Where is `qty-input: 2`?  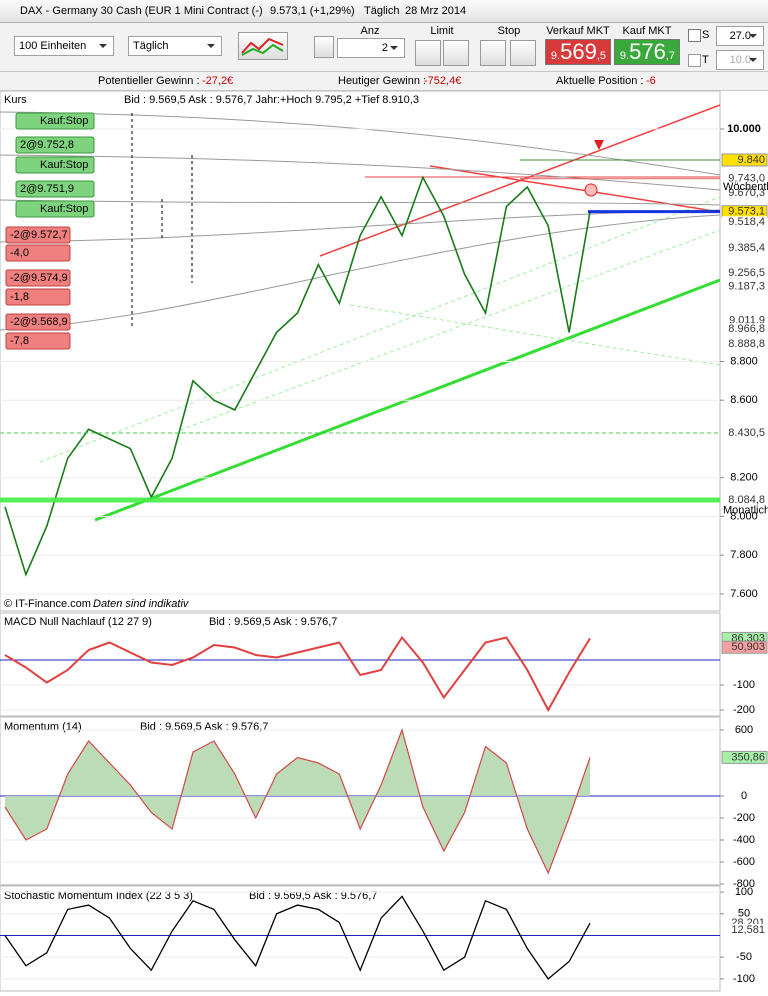 qty-input: 2 is located at coordinates (371, 48).